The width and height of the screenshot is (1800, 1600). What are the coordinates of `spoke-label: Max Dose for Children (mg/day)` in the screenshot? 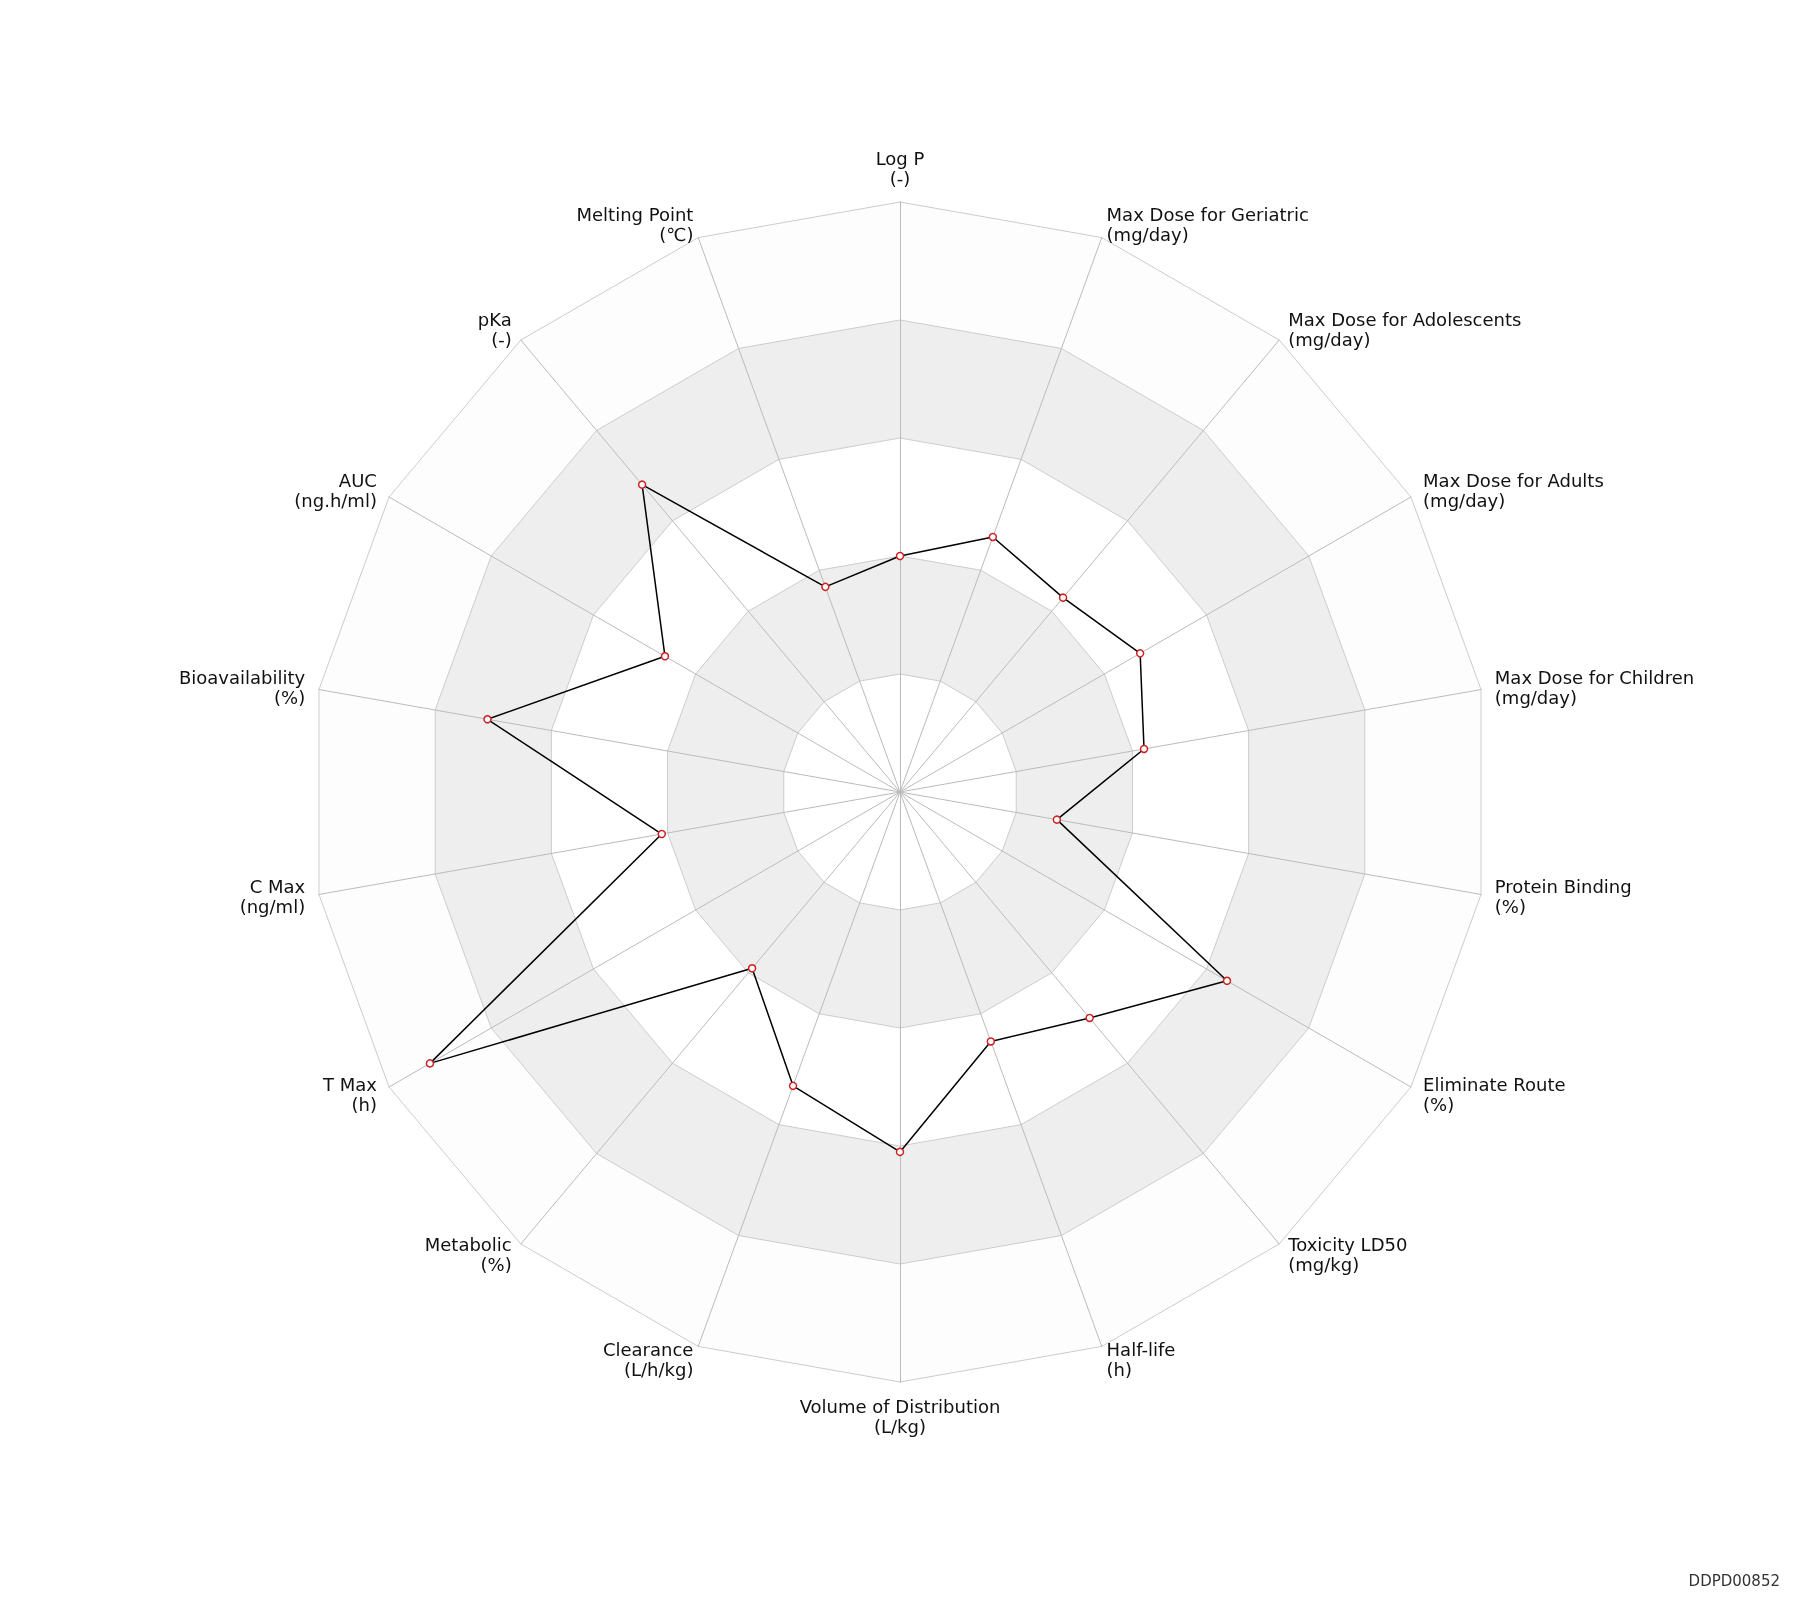 It's located at (1594, 687).